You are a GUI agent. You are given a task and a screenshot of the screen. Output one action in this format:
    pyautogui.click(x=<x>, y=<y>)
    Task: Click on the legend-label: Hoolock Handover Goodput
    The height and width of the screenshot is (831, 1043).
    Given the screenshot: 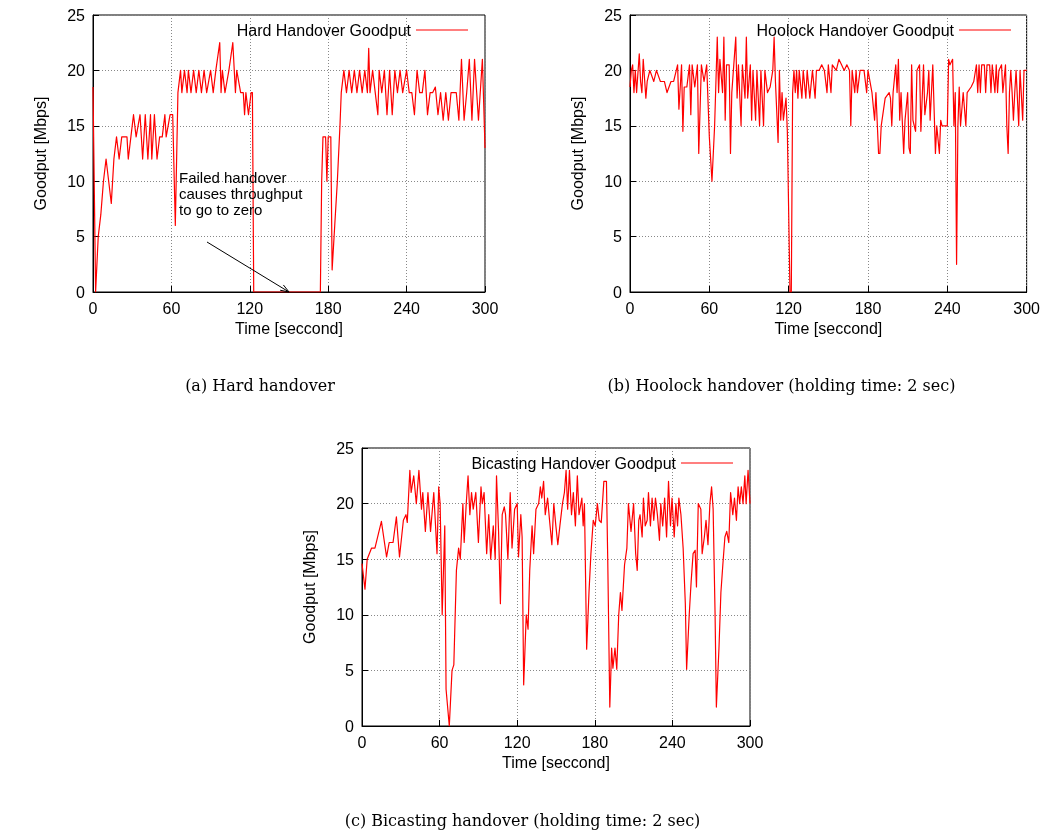 What is the action you would take?
    pyautogui.click(x=855, y=30)
    